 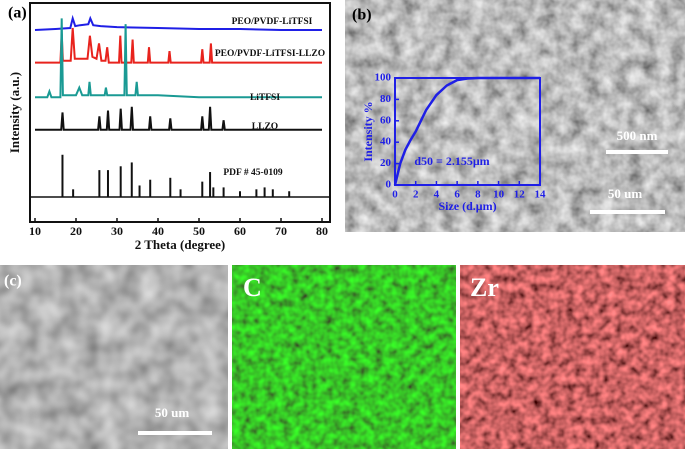 I want to click on x-tick-label: 2, so click(x=416, y=195).